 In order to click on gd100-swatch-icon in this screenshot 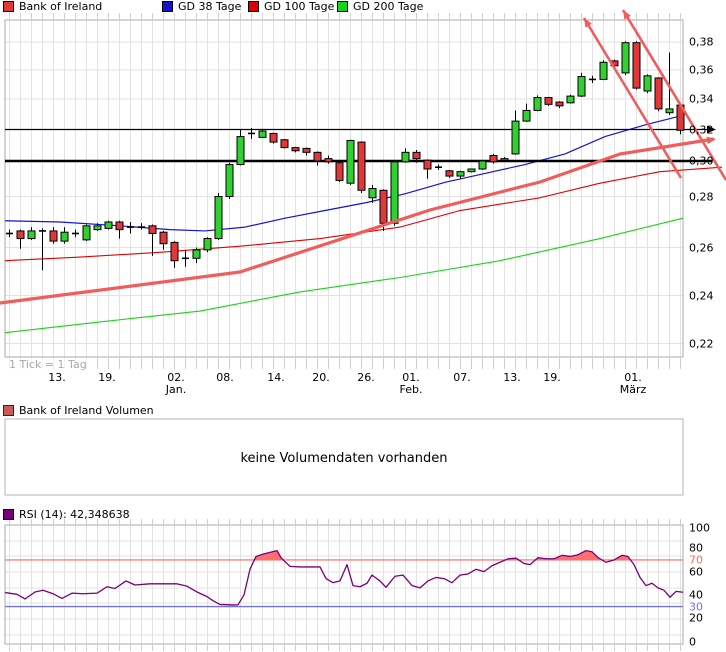, I will do `click(253, 6)`.